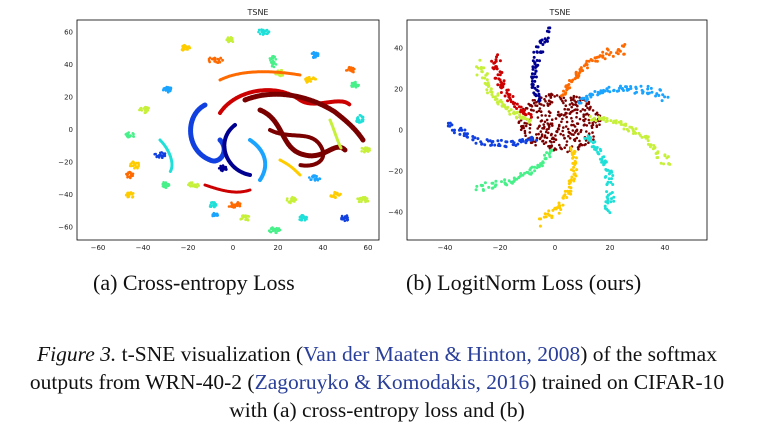 This screenshot has height=427, width=777. I want to click on panel-b-x-tick-label: 40, so click(665, 248).